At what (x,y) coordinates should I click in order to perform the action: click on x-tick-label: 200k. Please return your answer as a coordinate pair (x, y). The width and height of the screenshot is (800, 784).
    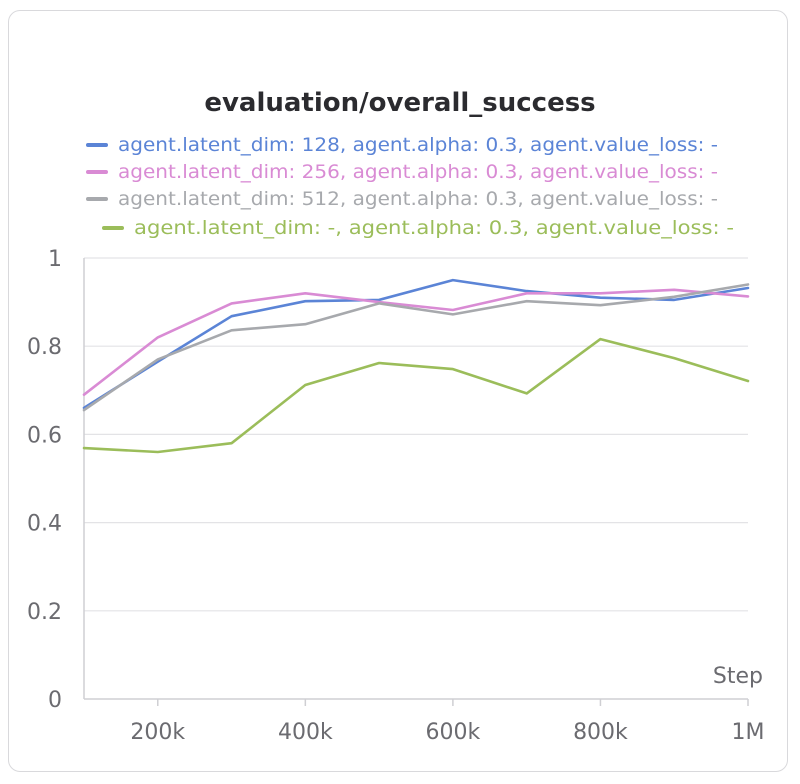
    Looking at the image, I should click on (157, 732).